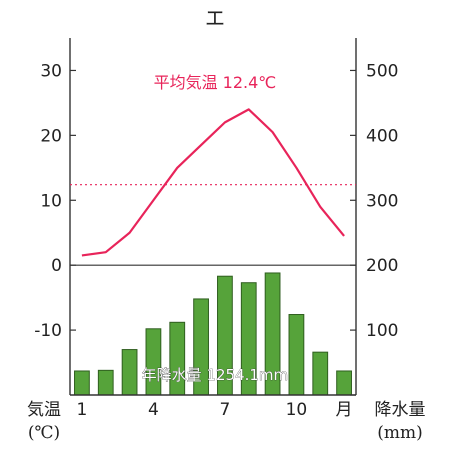 The height and width of the screenshot is (450, 451). Describe the element at coordinates (297, 410) in the screenshot. I see `month-tick-label: 10` at that location.